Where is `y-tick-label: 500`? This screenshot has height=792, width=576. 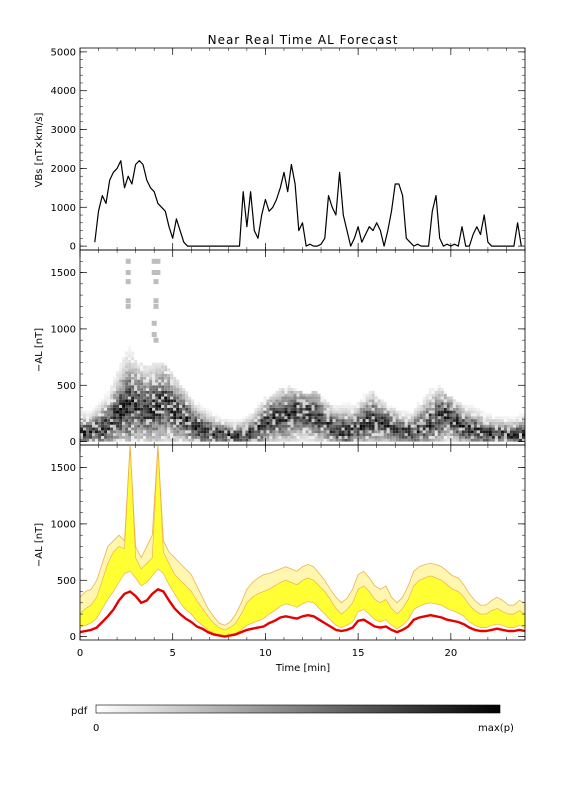 y-tick-label: 500 is located at coordinates (66, 386).